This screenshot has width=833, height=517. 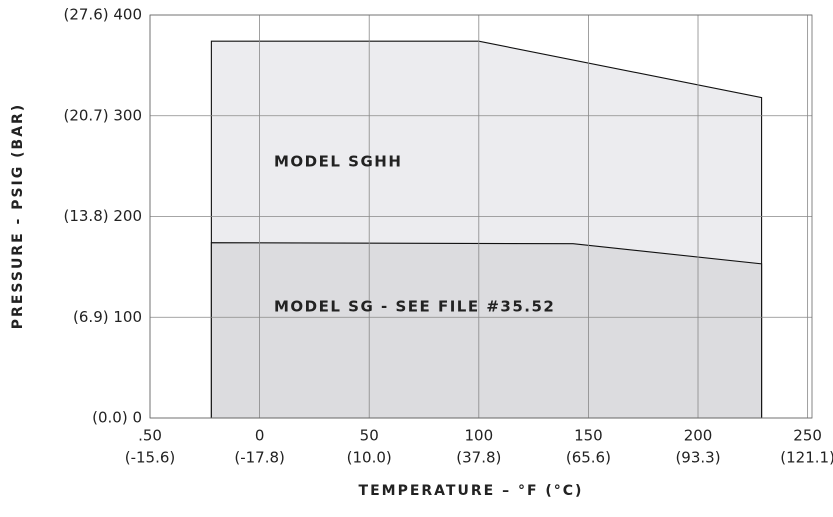 I want to click on annotation: MODEL SGHH, so click(x=338, y=162).